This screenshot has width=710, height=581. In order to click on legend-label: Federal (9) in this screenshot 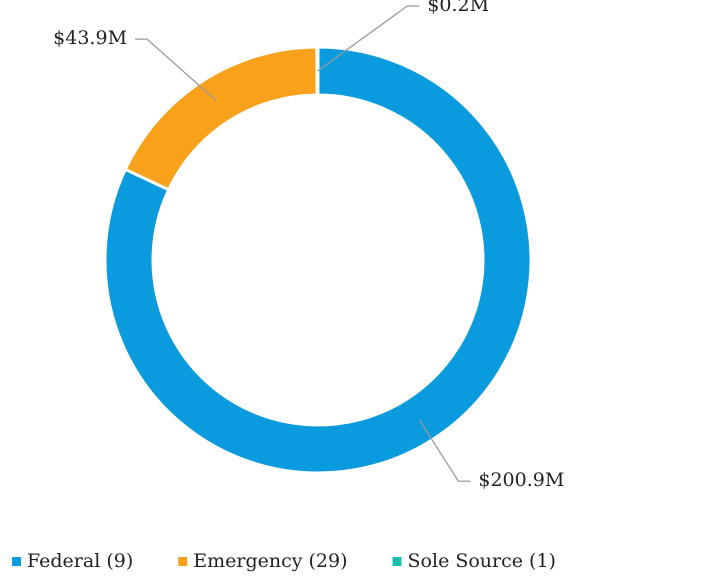, I will do `click(80, 561)`.